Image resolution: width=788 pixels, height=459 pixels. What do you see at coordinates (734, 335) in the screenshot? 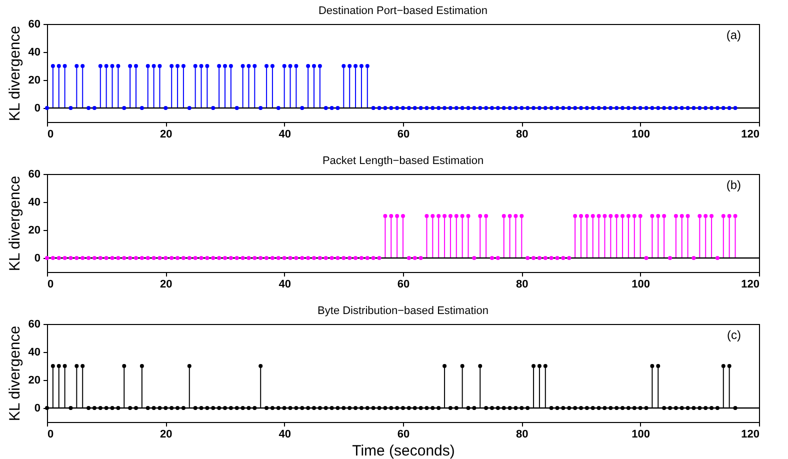
I see `annotation: (c)` at bounding box center [734, 335].